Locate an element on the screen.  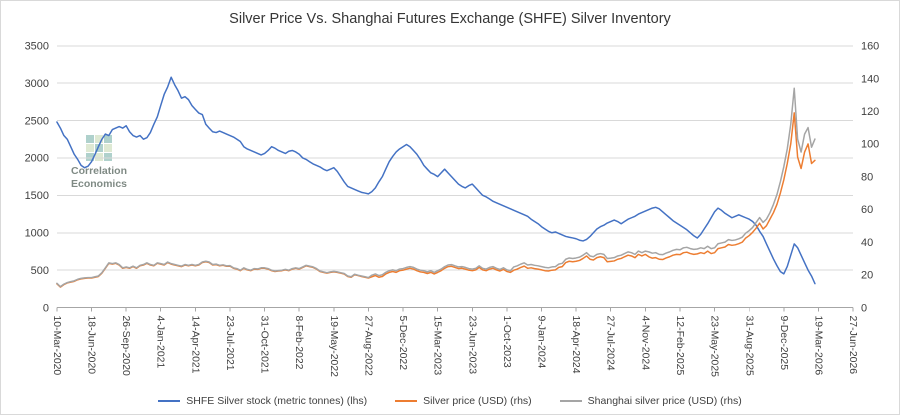
y-axis-left-tick-label: 0 is located at coordinates (46, 308).